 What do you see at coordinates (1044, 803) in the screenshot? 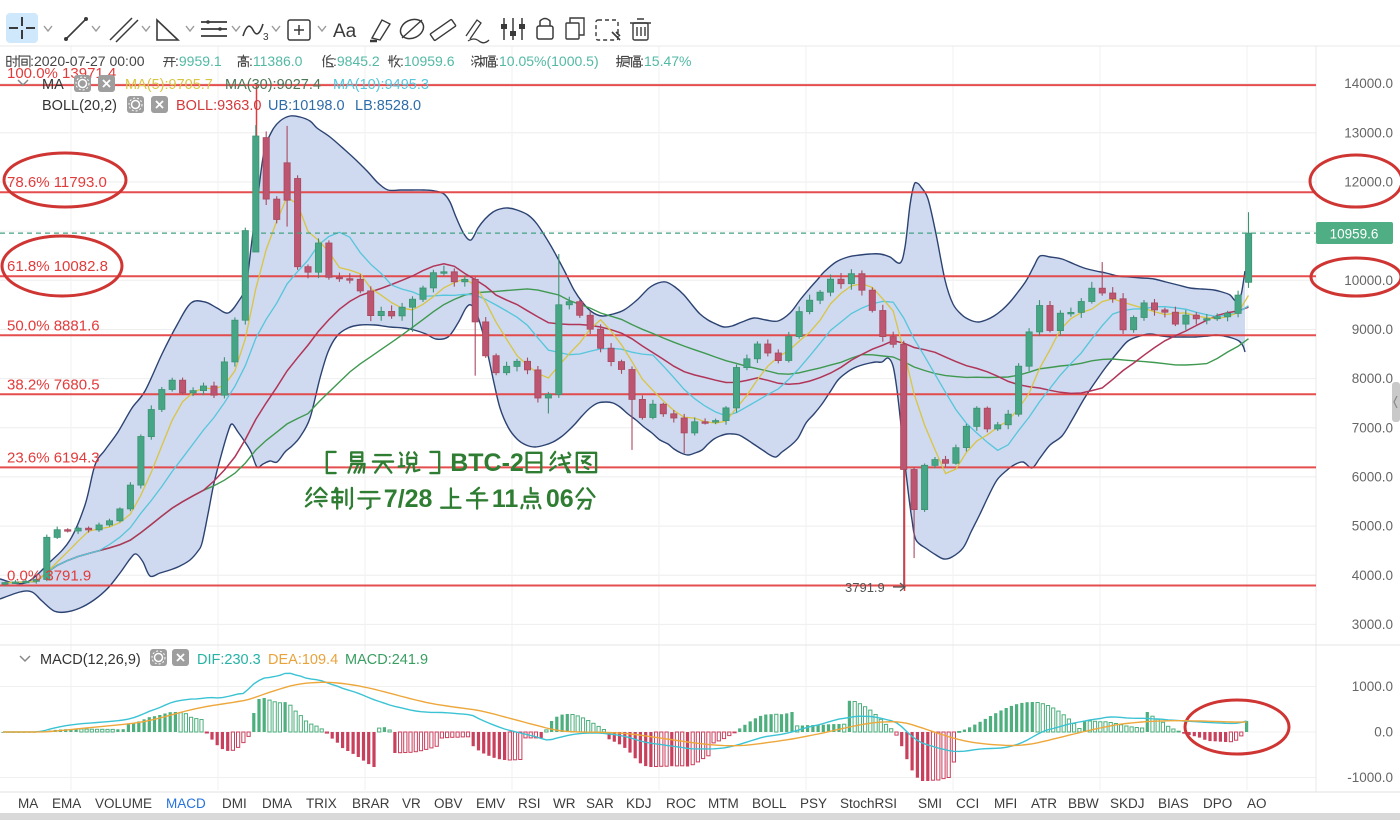
I see `svg-text: ATR` at bounding box center [1044, 803].